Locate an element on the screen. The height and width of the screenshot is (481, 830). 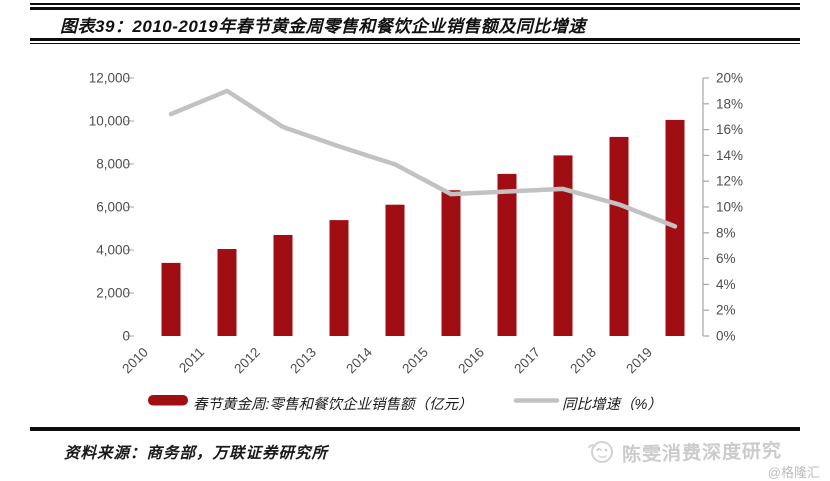
legend-line-label: 同比增速（%） is located at coordinates (612, 404).